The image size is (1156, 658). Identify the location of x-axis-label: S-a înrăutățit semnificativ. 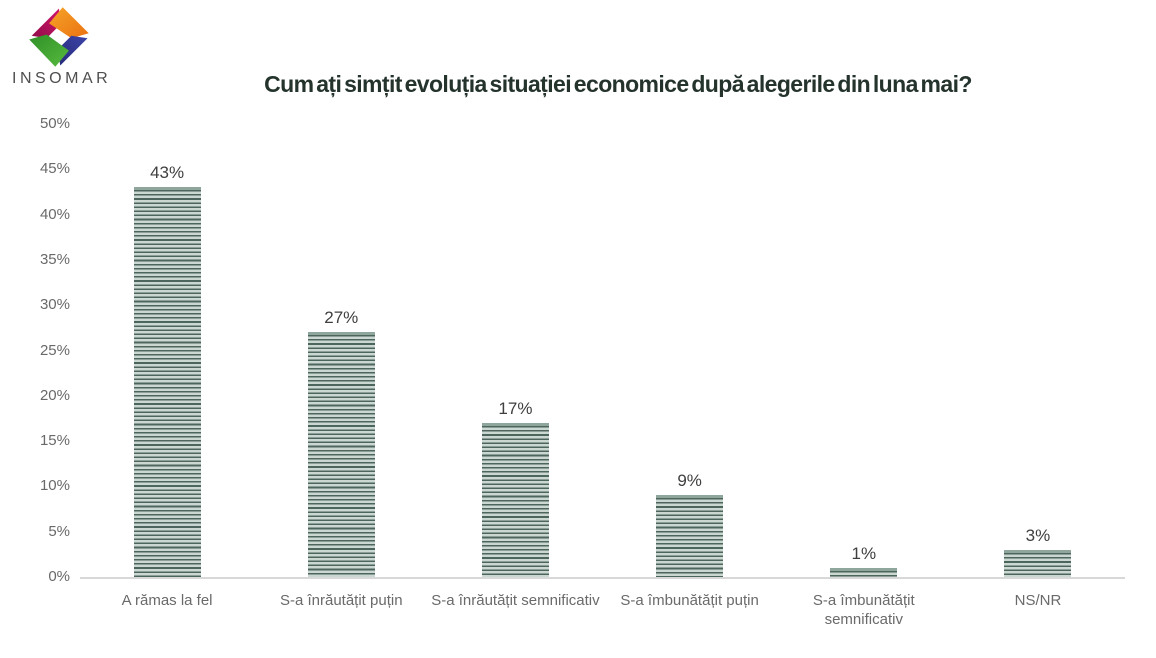
(515, 600).